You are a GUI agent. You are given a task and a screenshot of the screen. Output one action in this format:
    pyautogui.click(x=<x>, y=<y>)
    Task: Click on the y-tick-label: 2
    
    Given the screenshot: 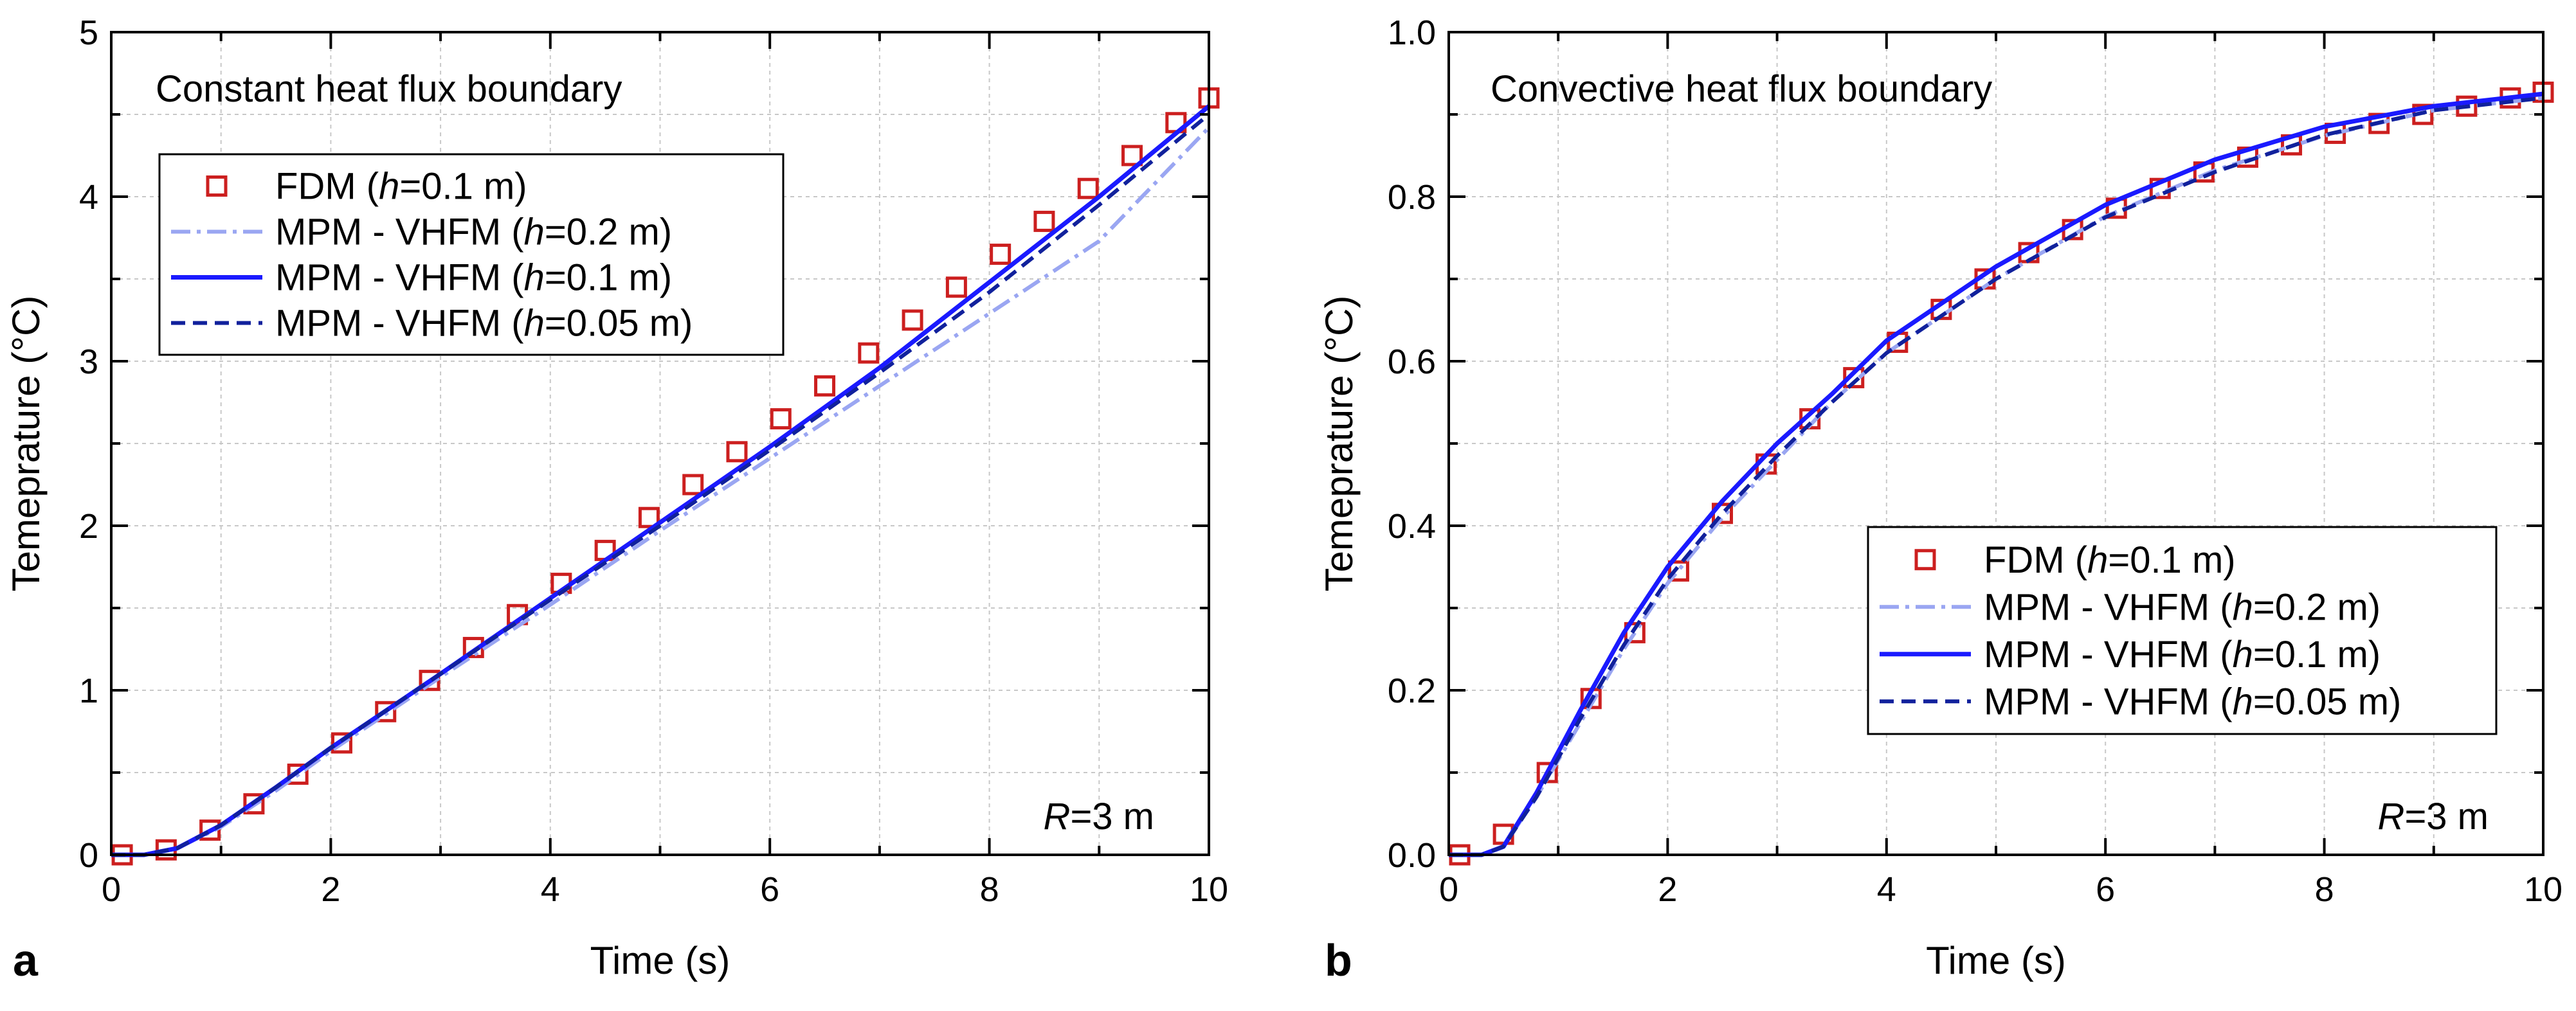 What is the action you would take?
    pyautogui.click(x=88, y=526)
    